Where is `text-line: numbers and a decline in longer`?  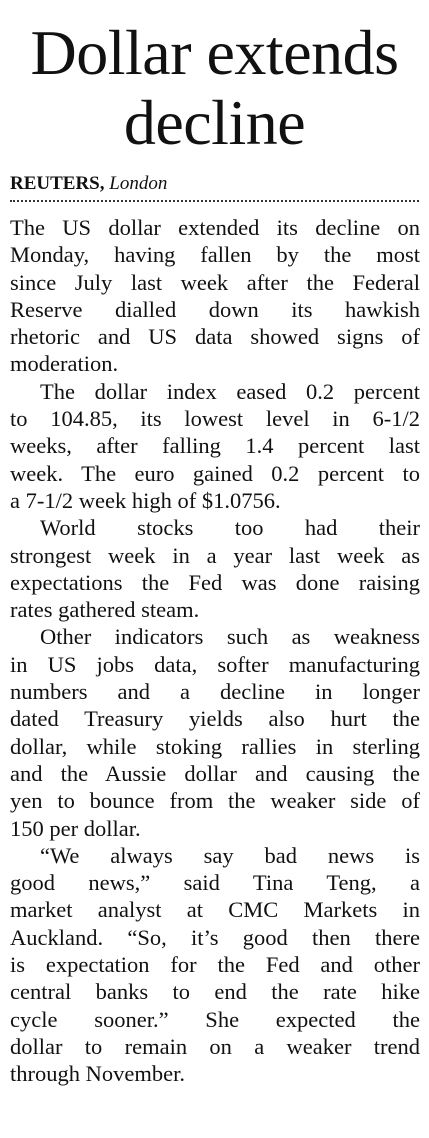
text-line: numbers and a decline in longer is located at coordinates (215, 692).